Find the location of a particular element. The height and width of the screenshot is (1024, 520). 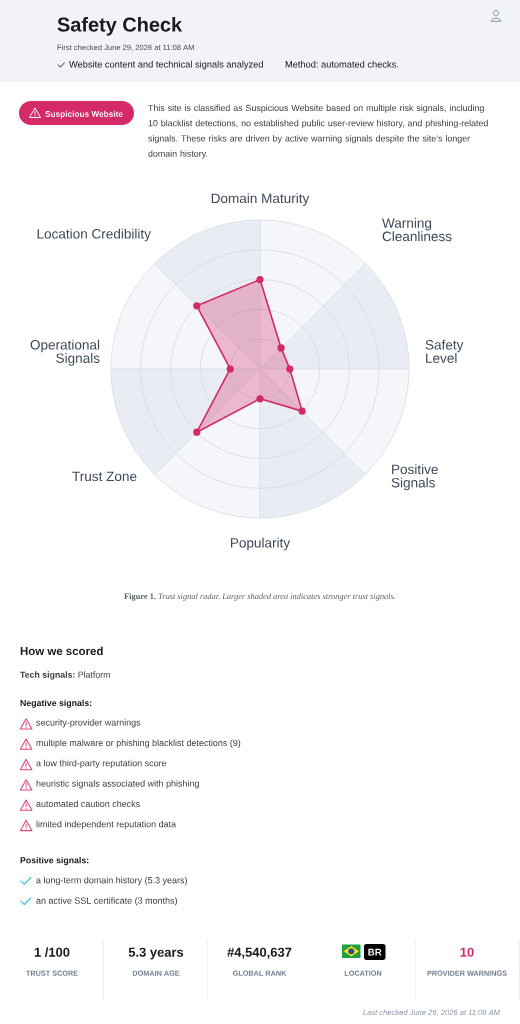

text: Method: automated checks. is located at coordinates (341, 64).